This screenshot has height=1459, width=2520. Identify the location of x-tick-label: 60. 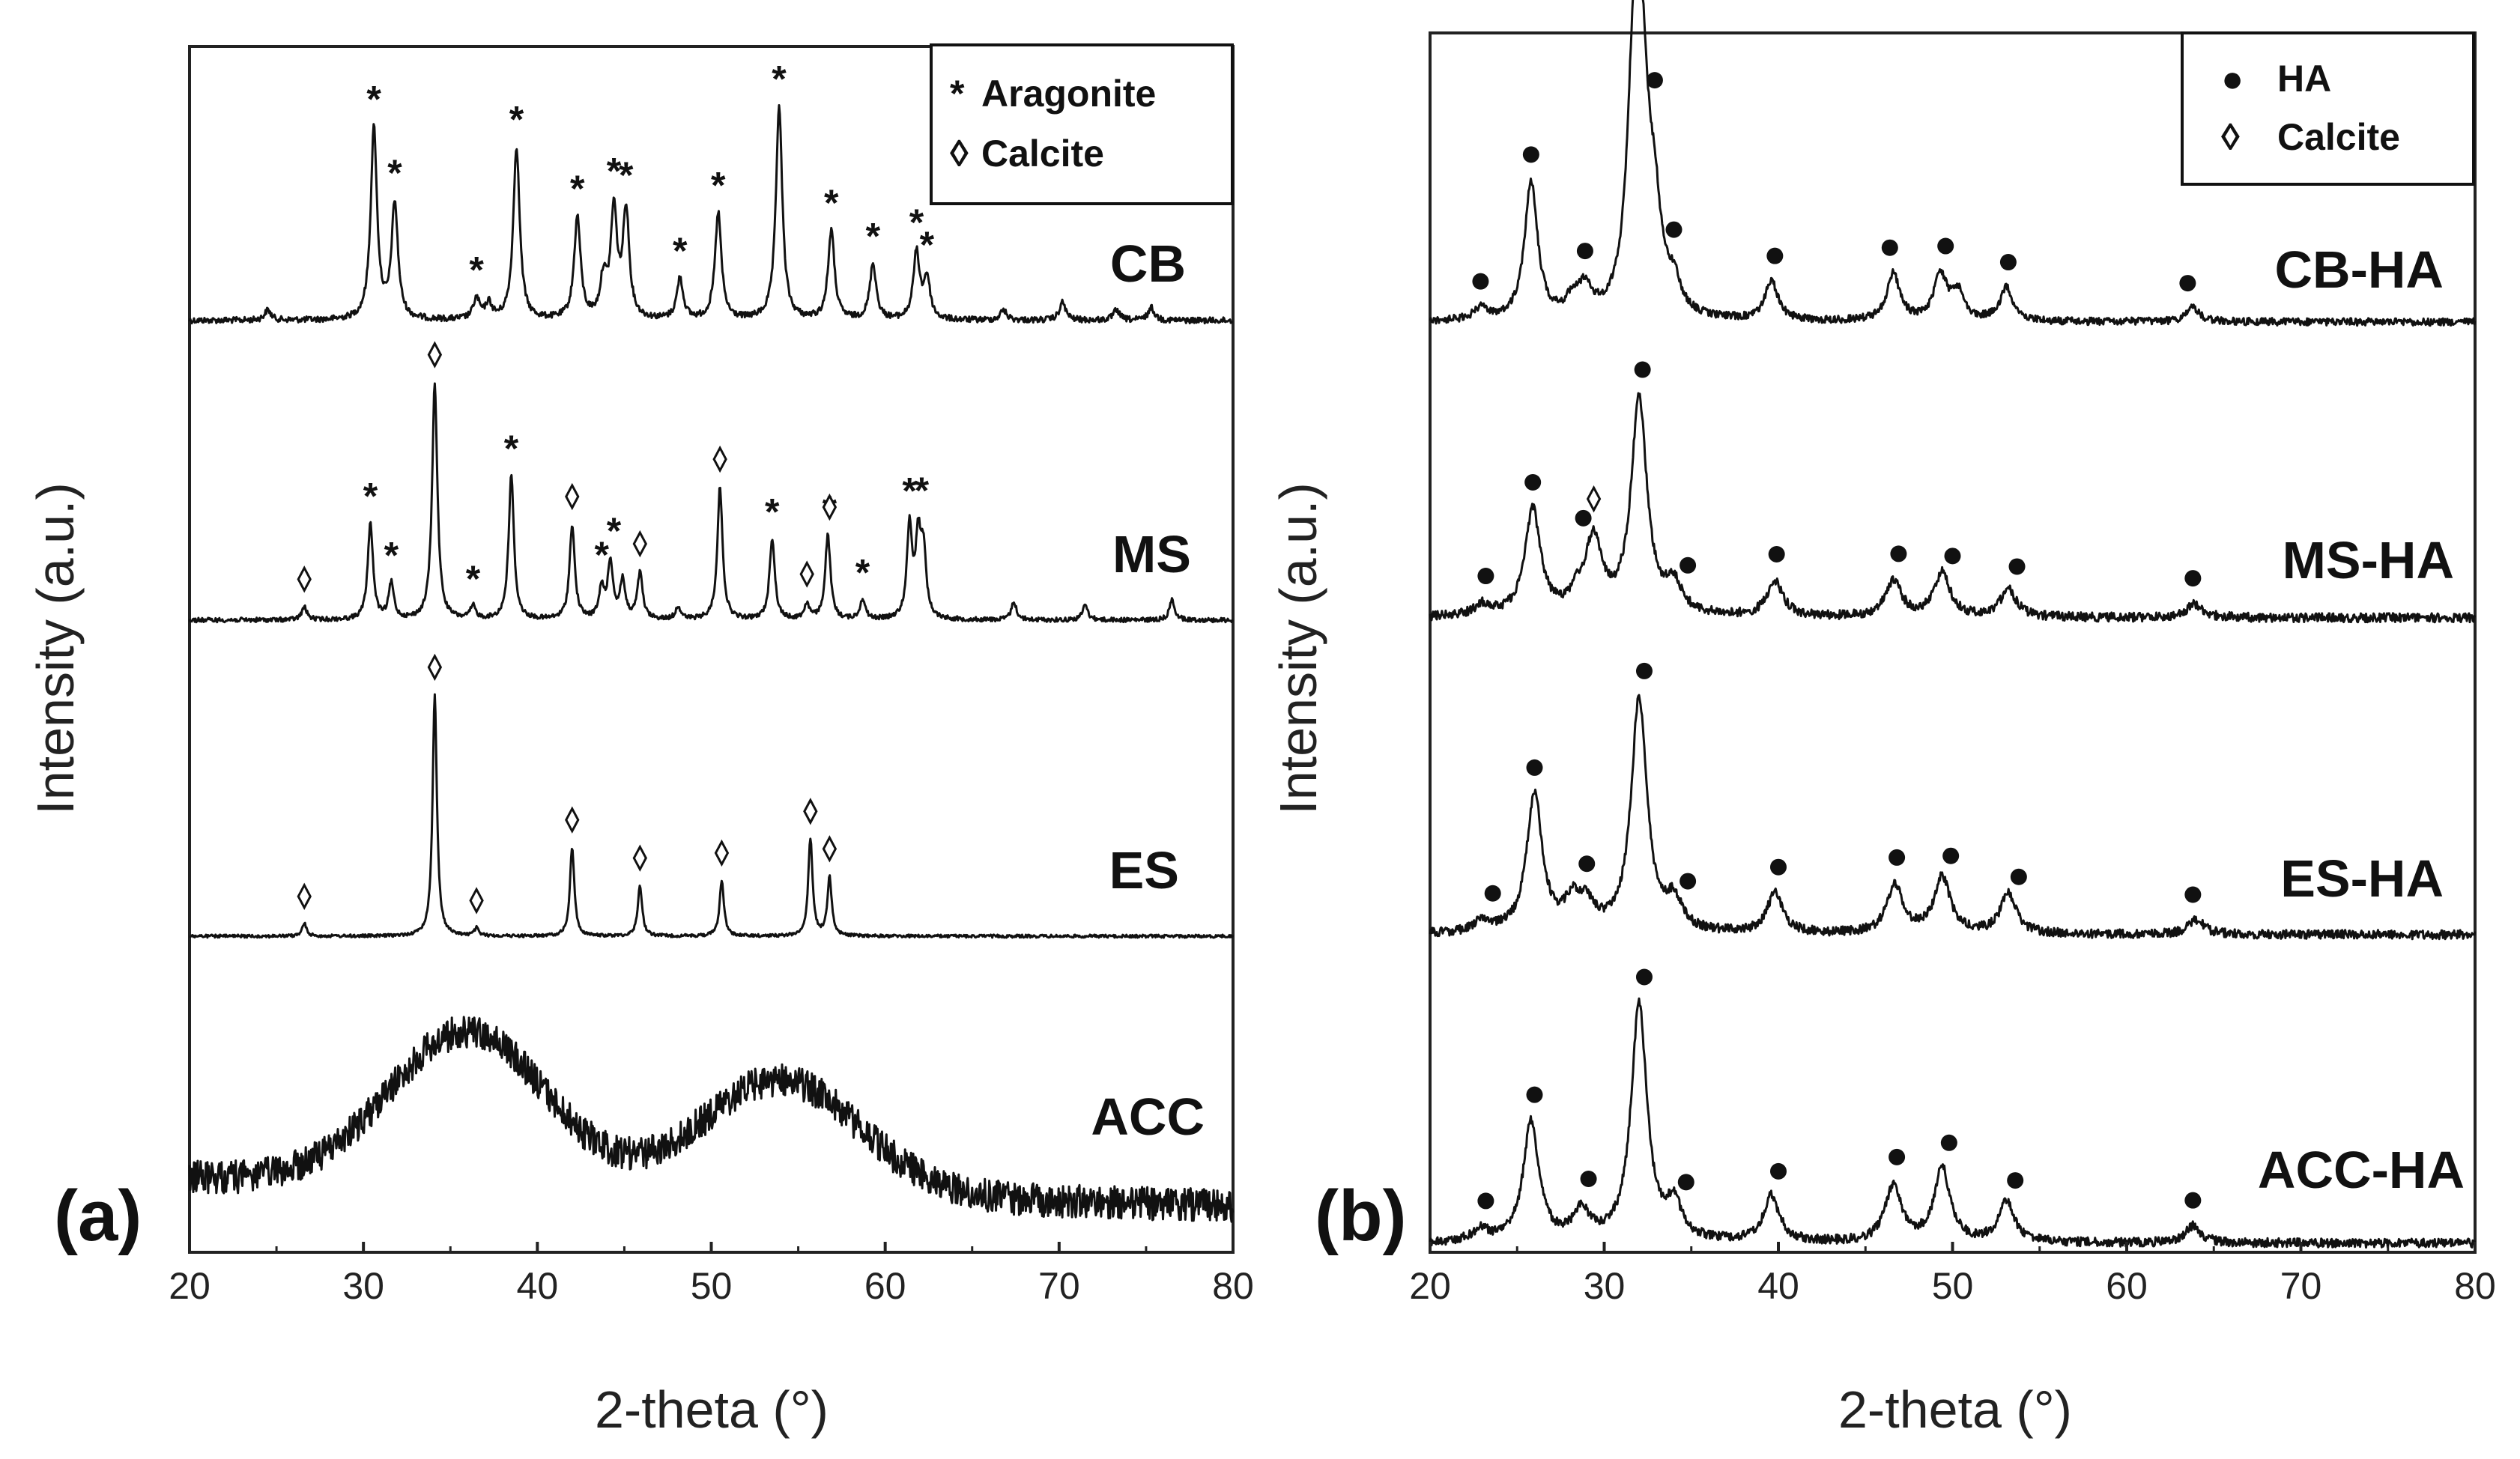
(2127, 1286).